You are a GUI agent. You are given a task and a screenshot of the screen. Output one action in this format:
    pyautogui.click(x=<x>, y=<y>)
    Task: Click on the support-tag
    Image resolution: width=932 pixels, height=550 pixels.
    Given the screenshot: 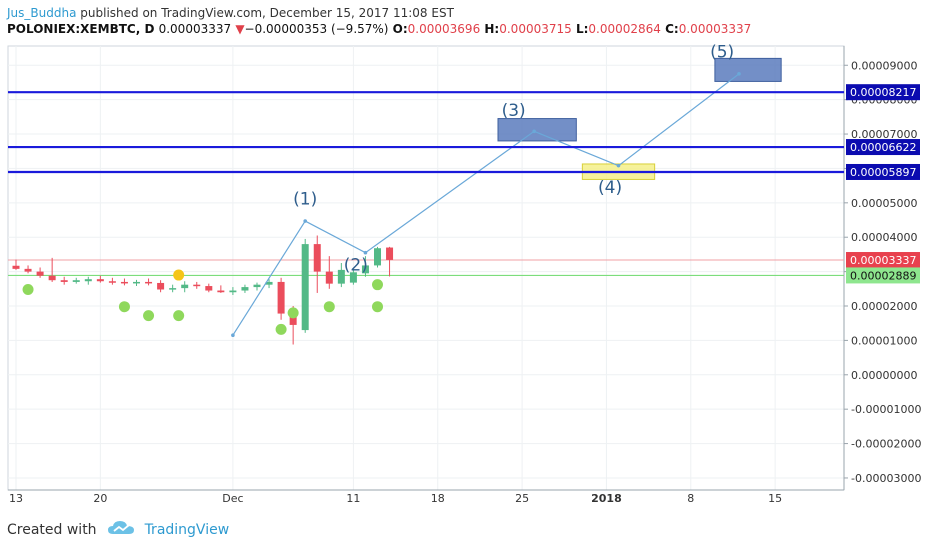 What is the action you would take?
    pyautogui.click(x=883, y=275)
    